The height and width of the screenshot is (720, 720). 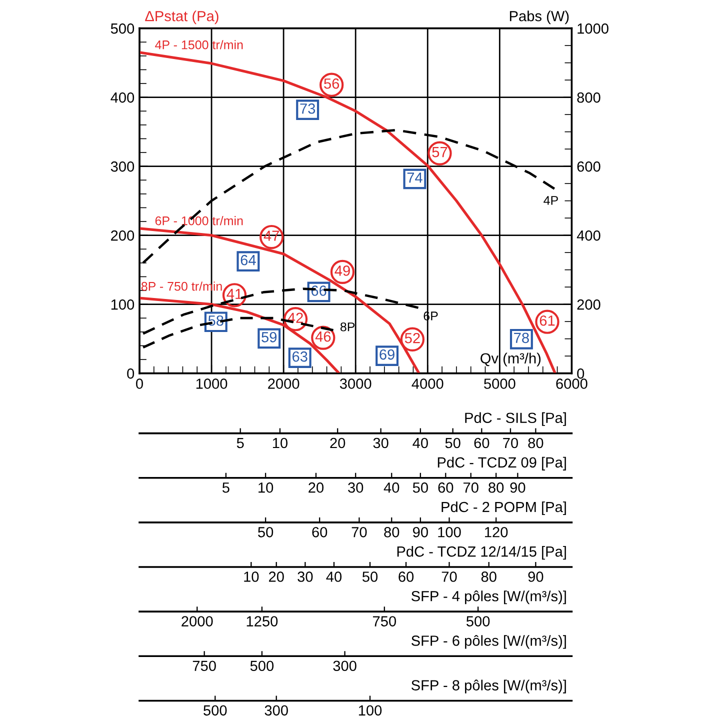 What do you see at coordinates (387, 354) in the screenshot?
I see `annotation: 69` at bounding box center [387, 354].